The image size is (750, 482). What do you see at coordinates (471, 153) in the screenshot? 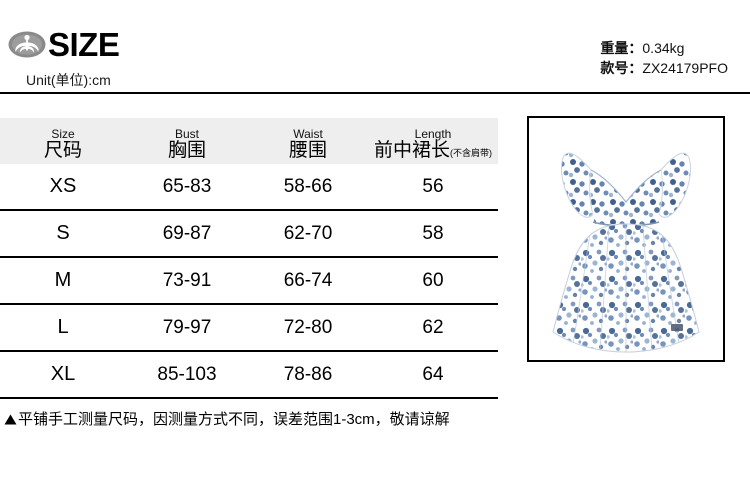
I see `column-header-length-note: (不含肩带)` at bounding box center [471, 153].